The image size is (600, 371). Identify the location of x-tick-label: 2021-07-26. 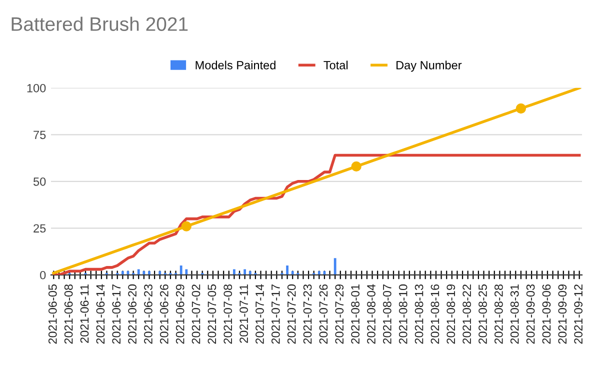
(323, 314).